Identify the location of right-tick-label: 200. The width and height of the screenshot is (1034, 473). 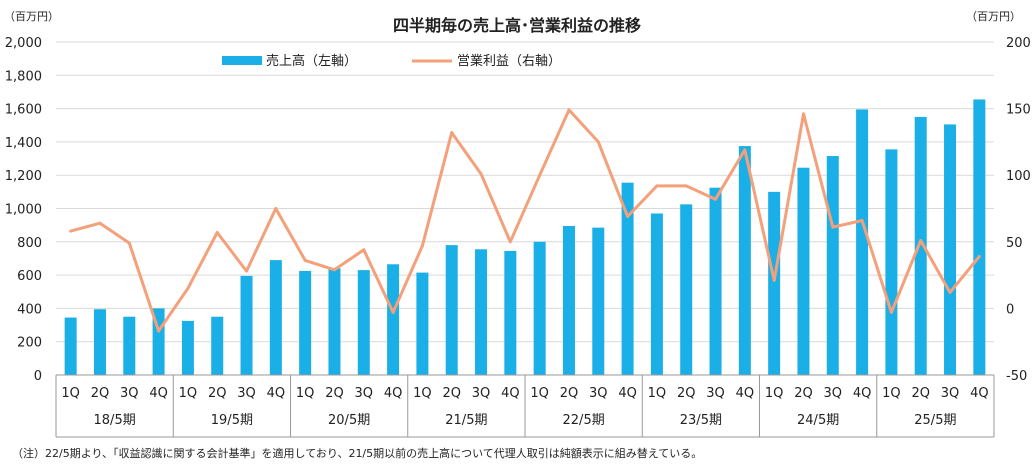
(1018, 43).